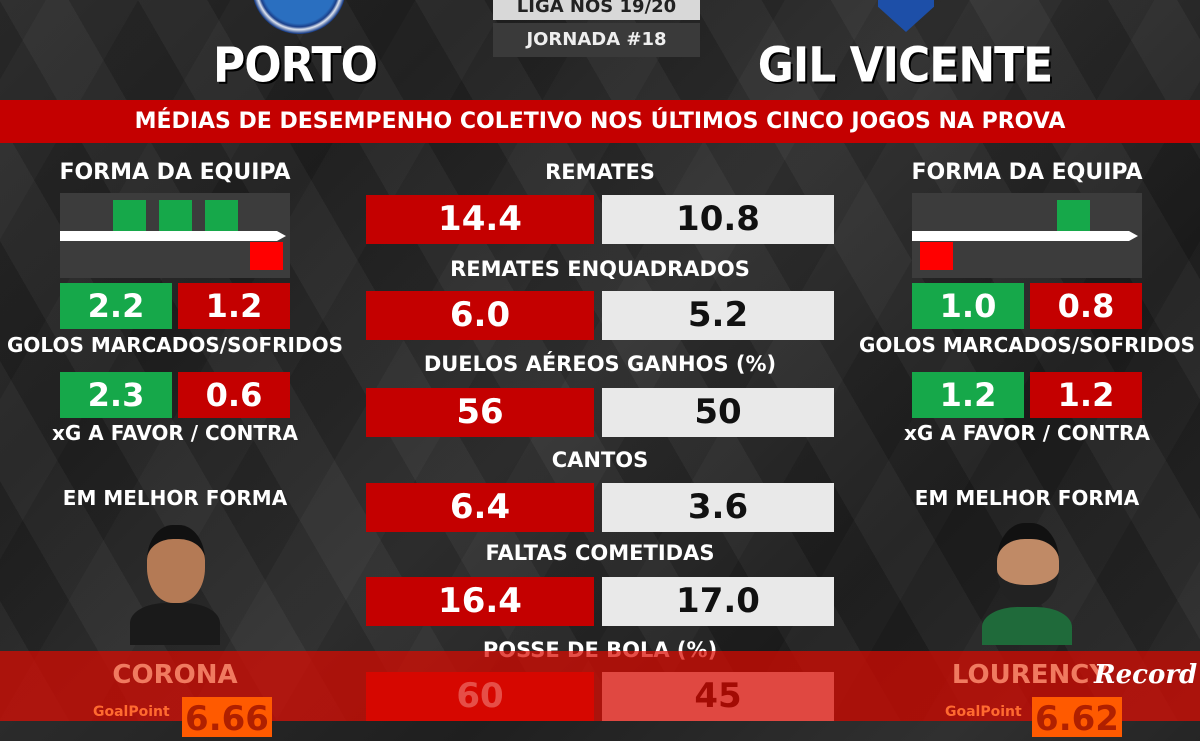  Describe the element at coordinates (718, 507) in the screenshot. I see `away-stat: 3.6` at that location.